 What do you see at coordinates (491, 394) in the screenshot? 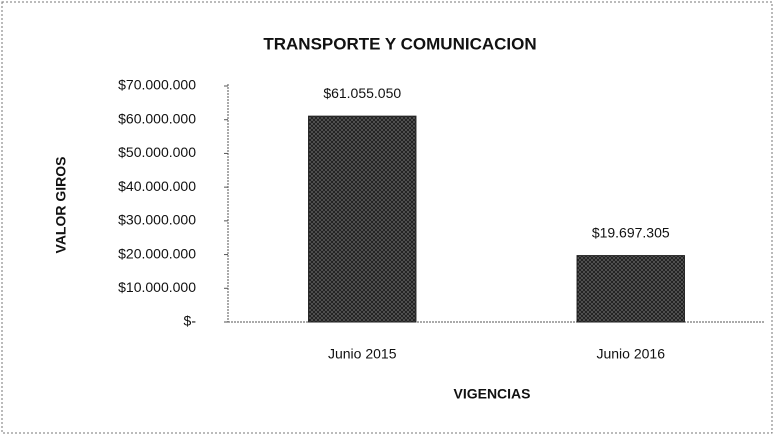
I see `x-axis-label: VIGENCIAS` at bounding box center [491, 394].